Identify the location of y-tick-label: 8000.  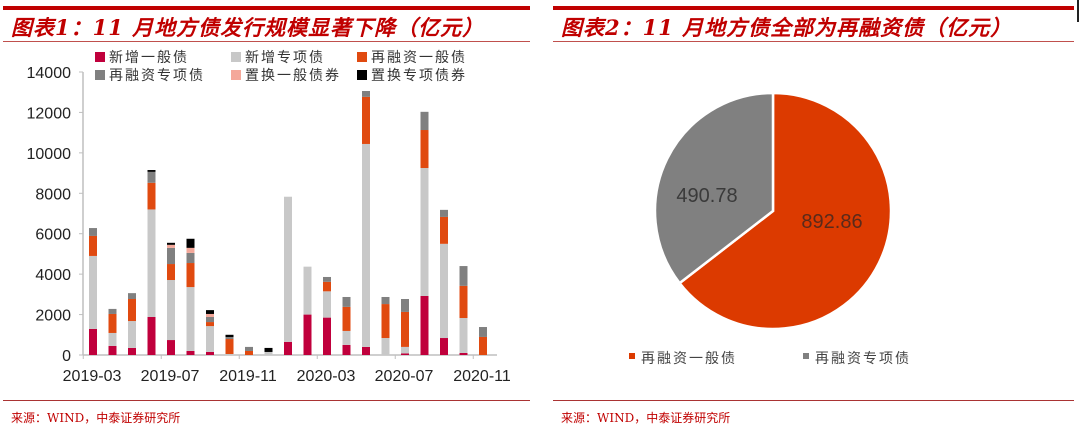
(53, 194).